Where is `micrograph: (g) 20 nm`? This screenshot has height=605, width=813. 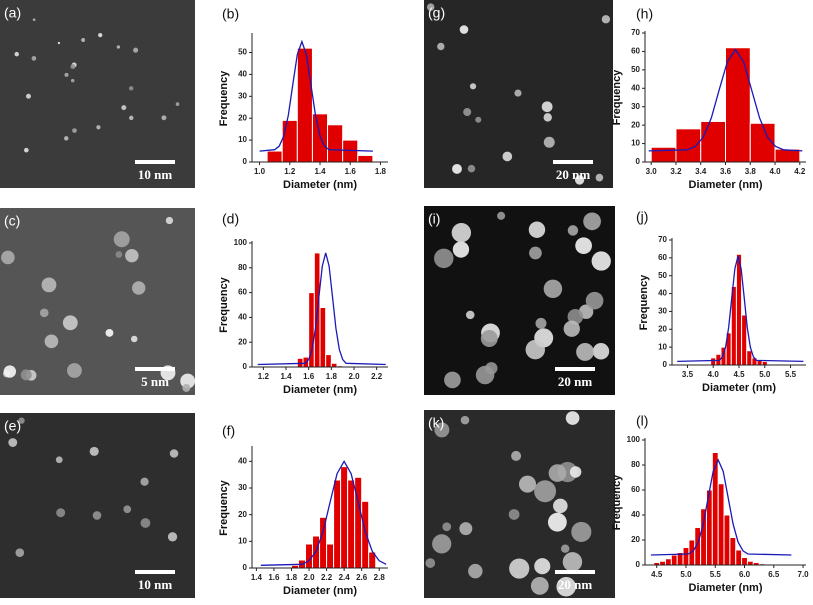 micrograph: (g) 20 nm is located at coordinates (518, 94).